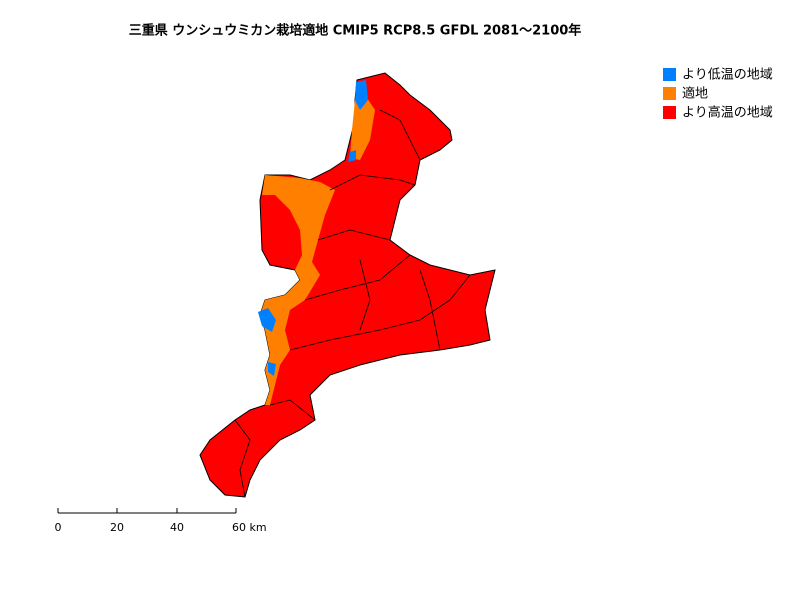  Describe the element at coordinates (58, 527) in the screenshot. I see `scale-label: 0` at that location.